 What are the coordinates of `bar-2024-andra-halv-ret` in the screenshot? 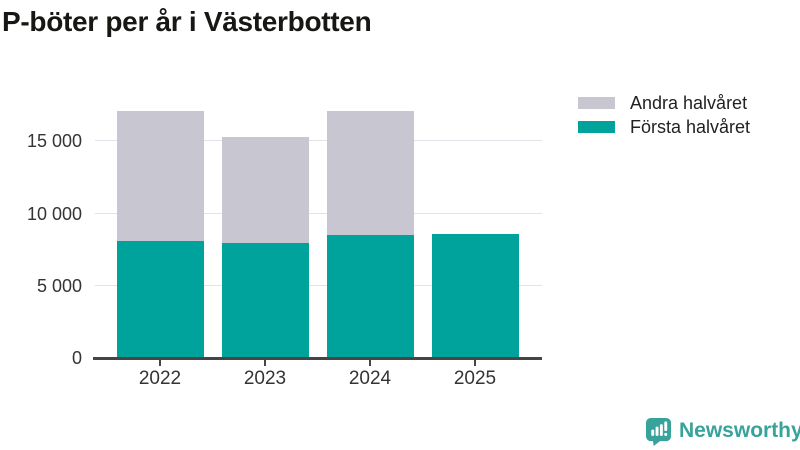 It's located at (370, 173).